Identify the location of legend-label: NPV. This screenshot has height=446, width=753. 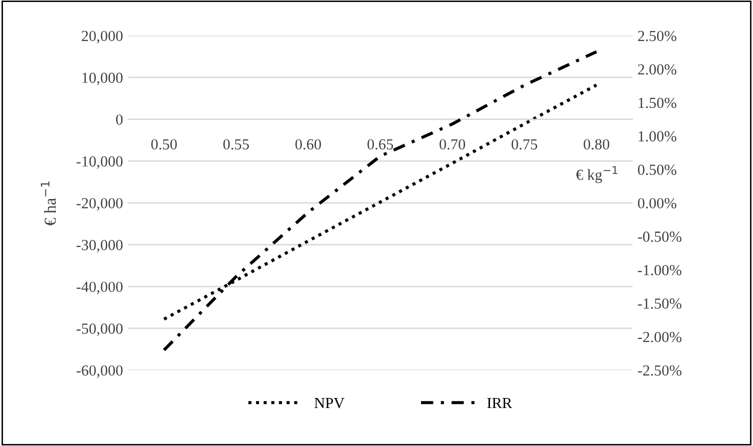
(329, 403).